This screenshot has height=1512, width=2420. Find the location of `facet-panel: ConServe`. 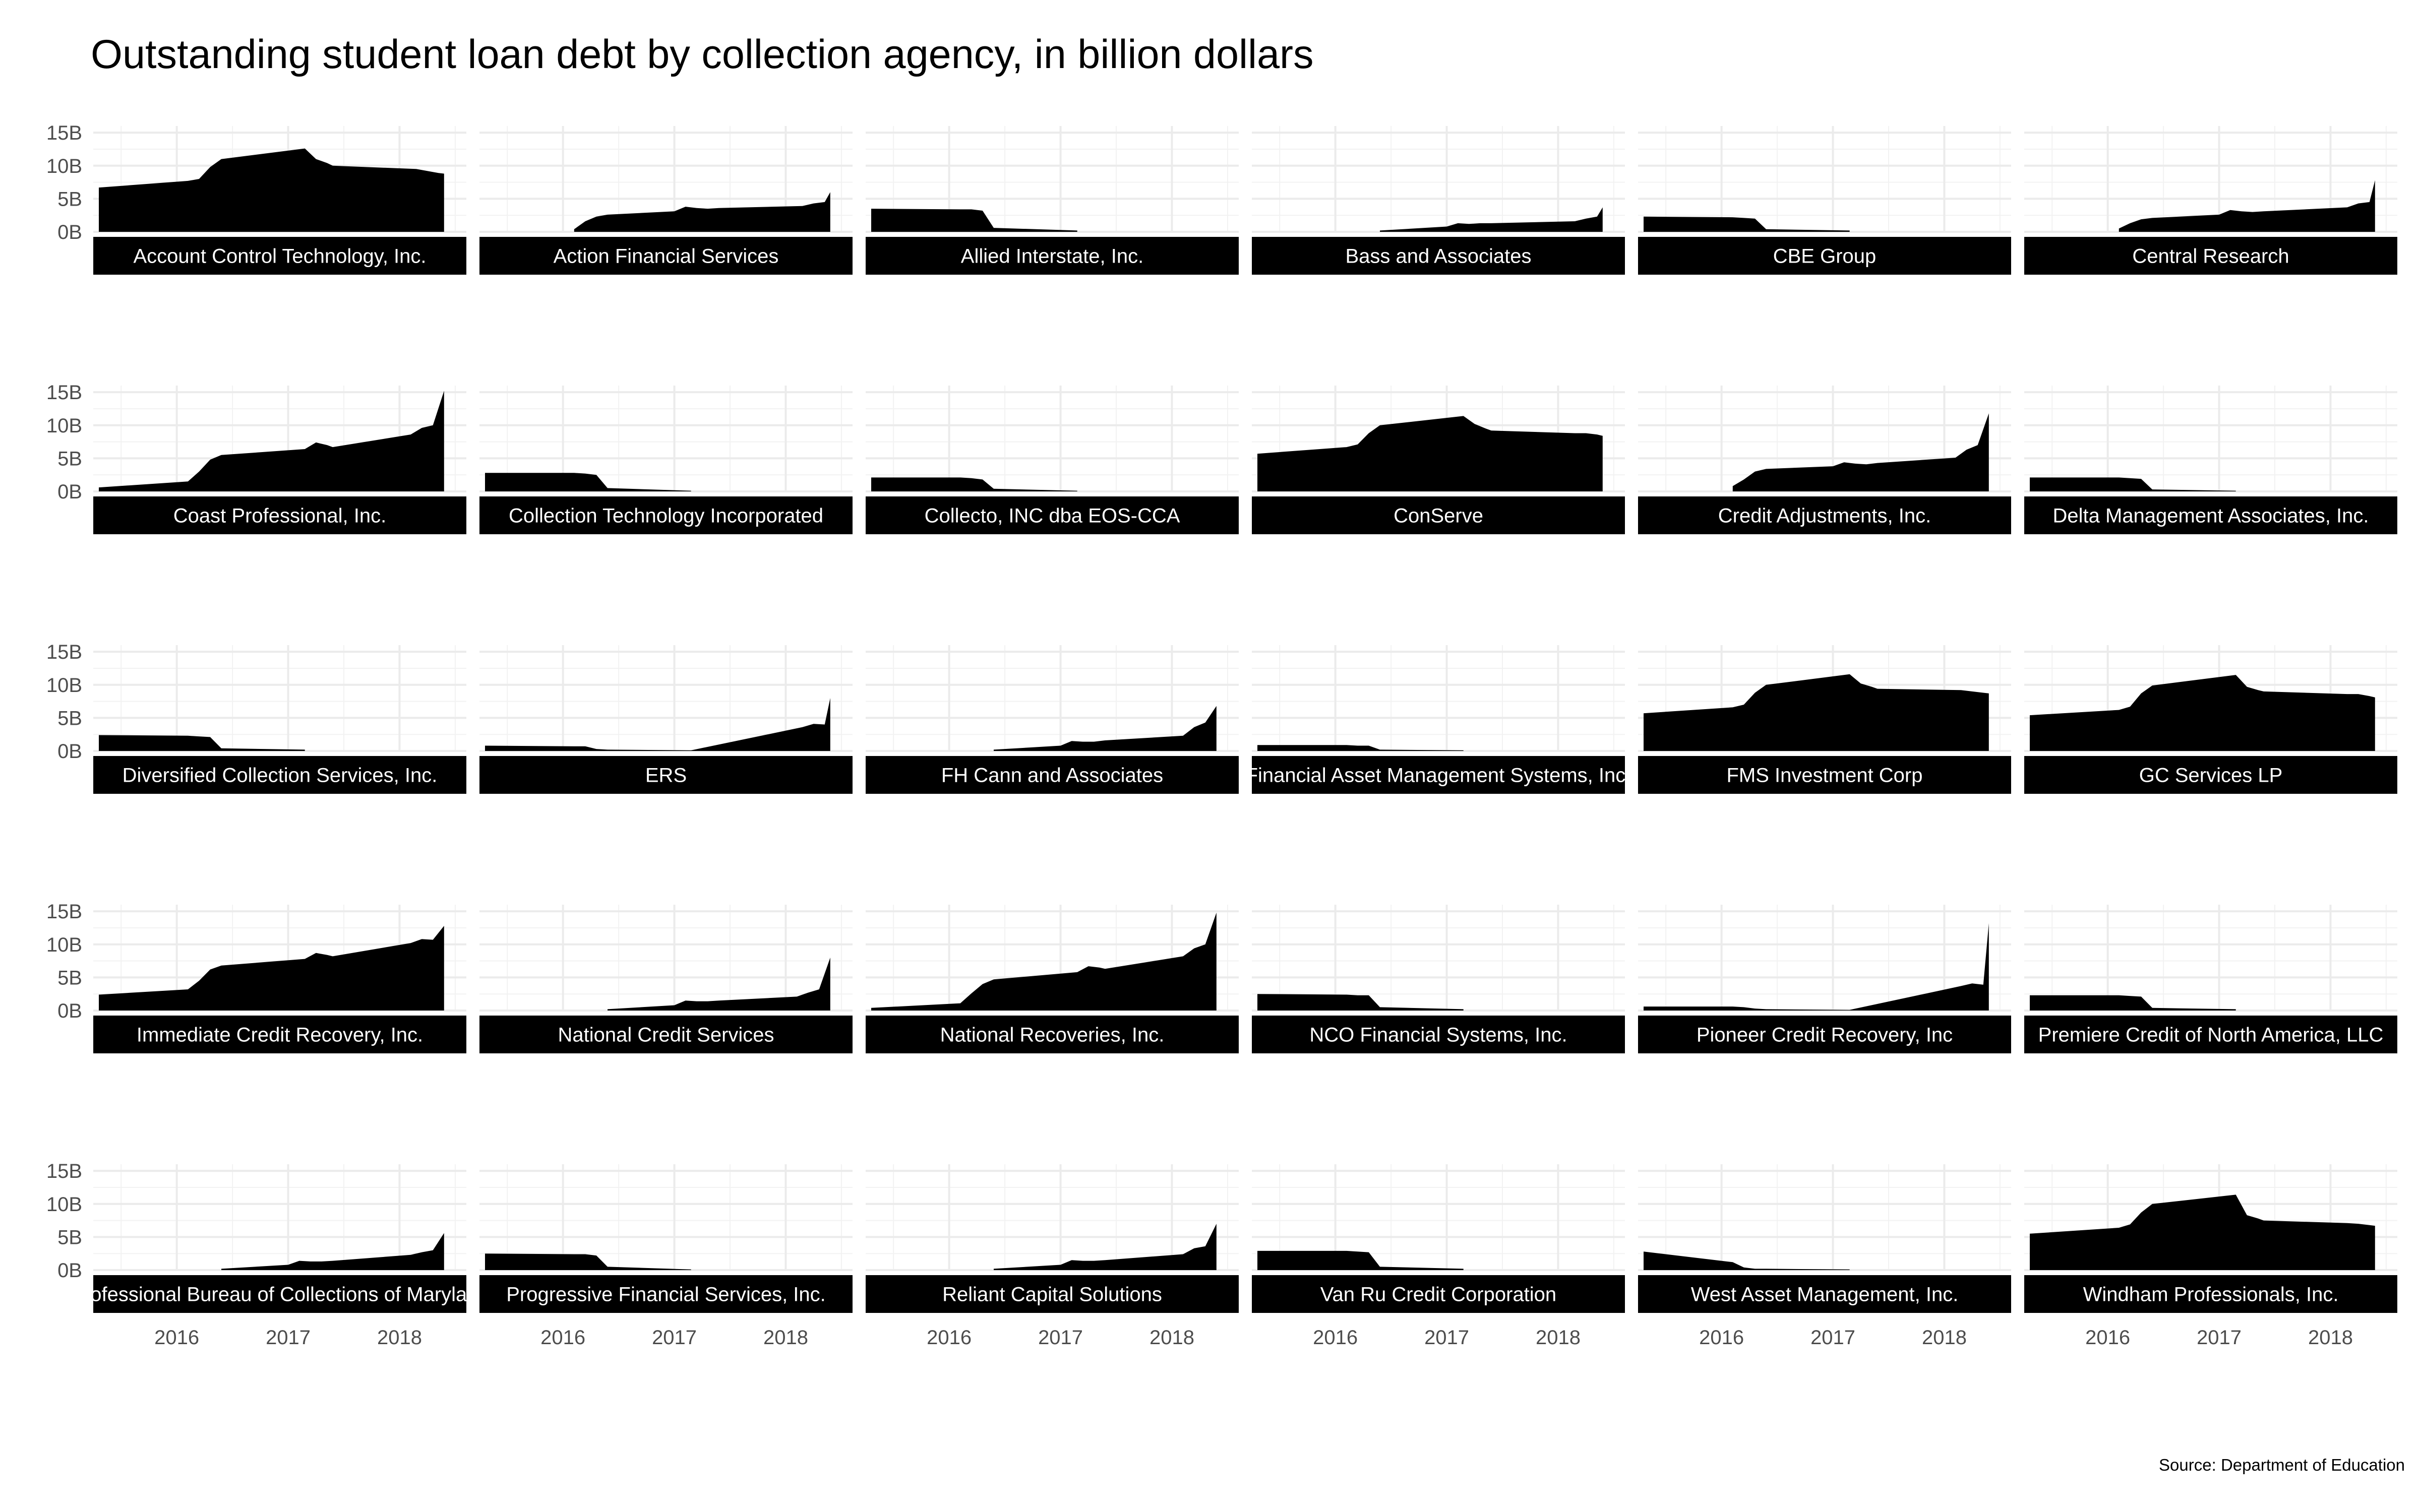

facet-panel: ConServe is located at coordinates (1438, 460).